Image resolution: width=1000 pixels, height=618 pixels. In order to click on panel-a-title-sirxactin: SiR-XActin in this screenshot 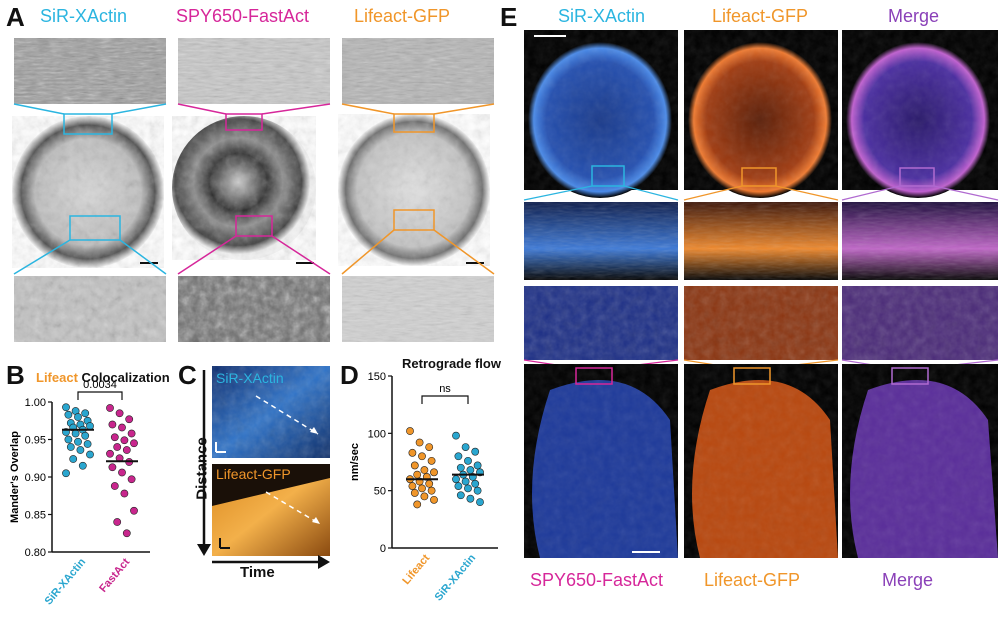, I will do `click(84, 16)`.